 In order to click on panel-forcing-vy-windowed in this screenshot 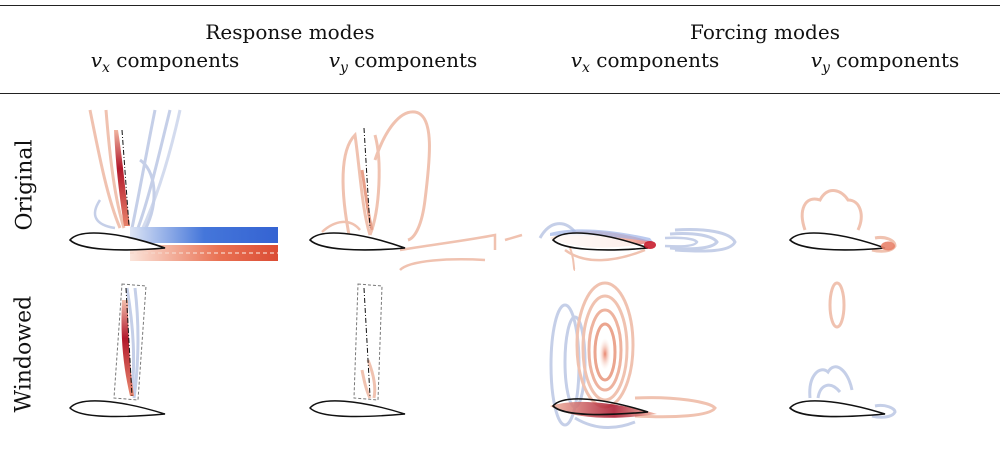, I will do `click(842, 350)`.